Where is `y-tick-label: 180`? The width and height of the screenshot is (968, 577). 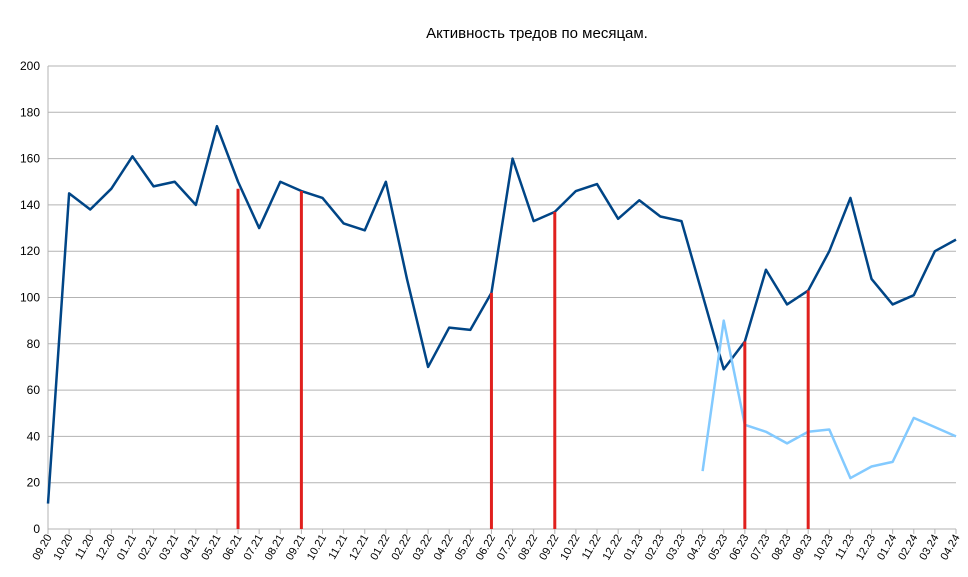 y-tick-label: 180 is located at coordinates (30, 112).